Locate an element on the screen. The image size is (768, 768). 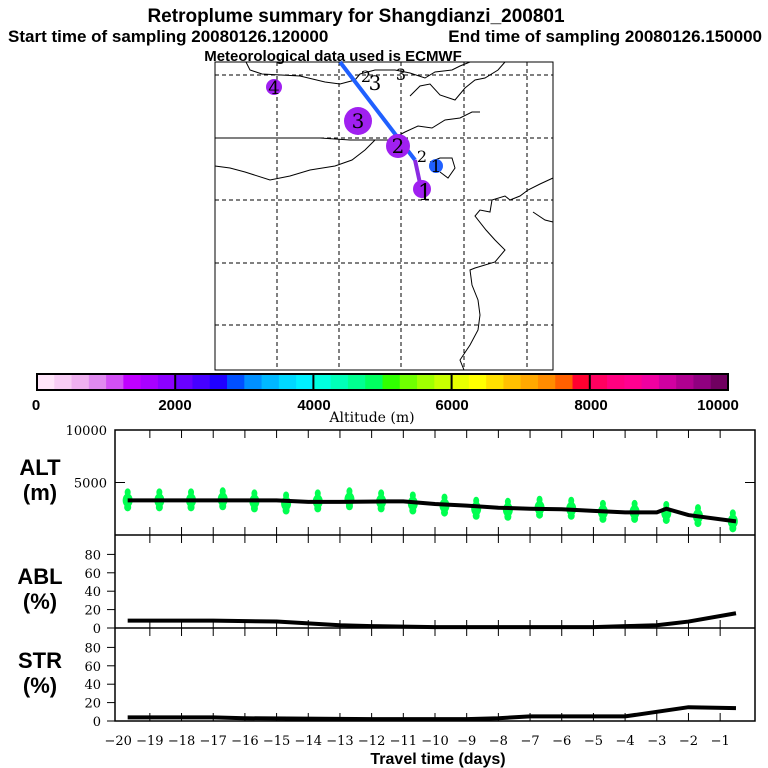
colorbar-tick: 2000 is located at coordinates (174, 405).